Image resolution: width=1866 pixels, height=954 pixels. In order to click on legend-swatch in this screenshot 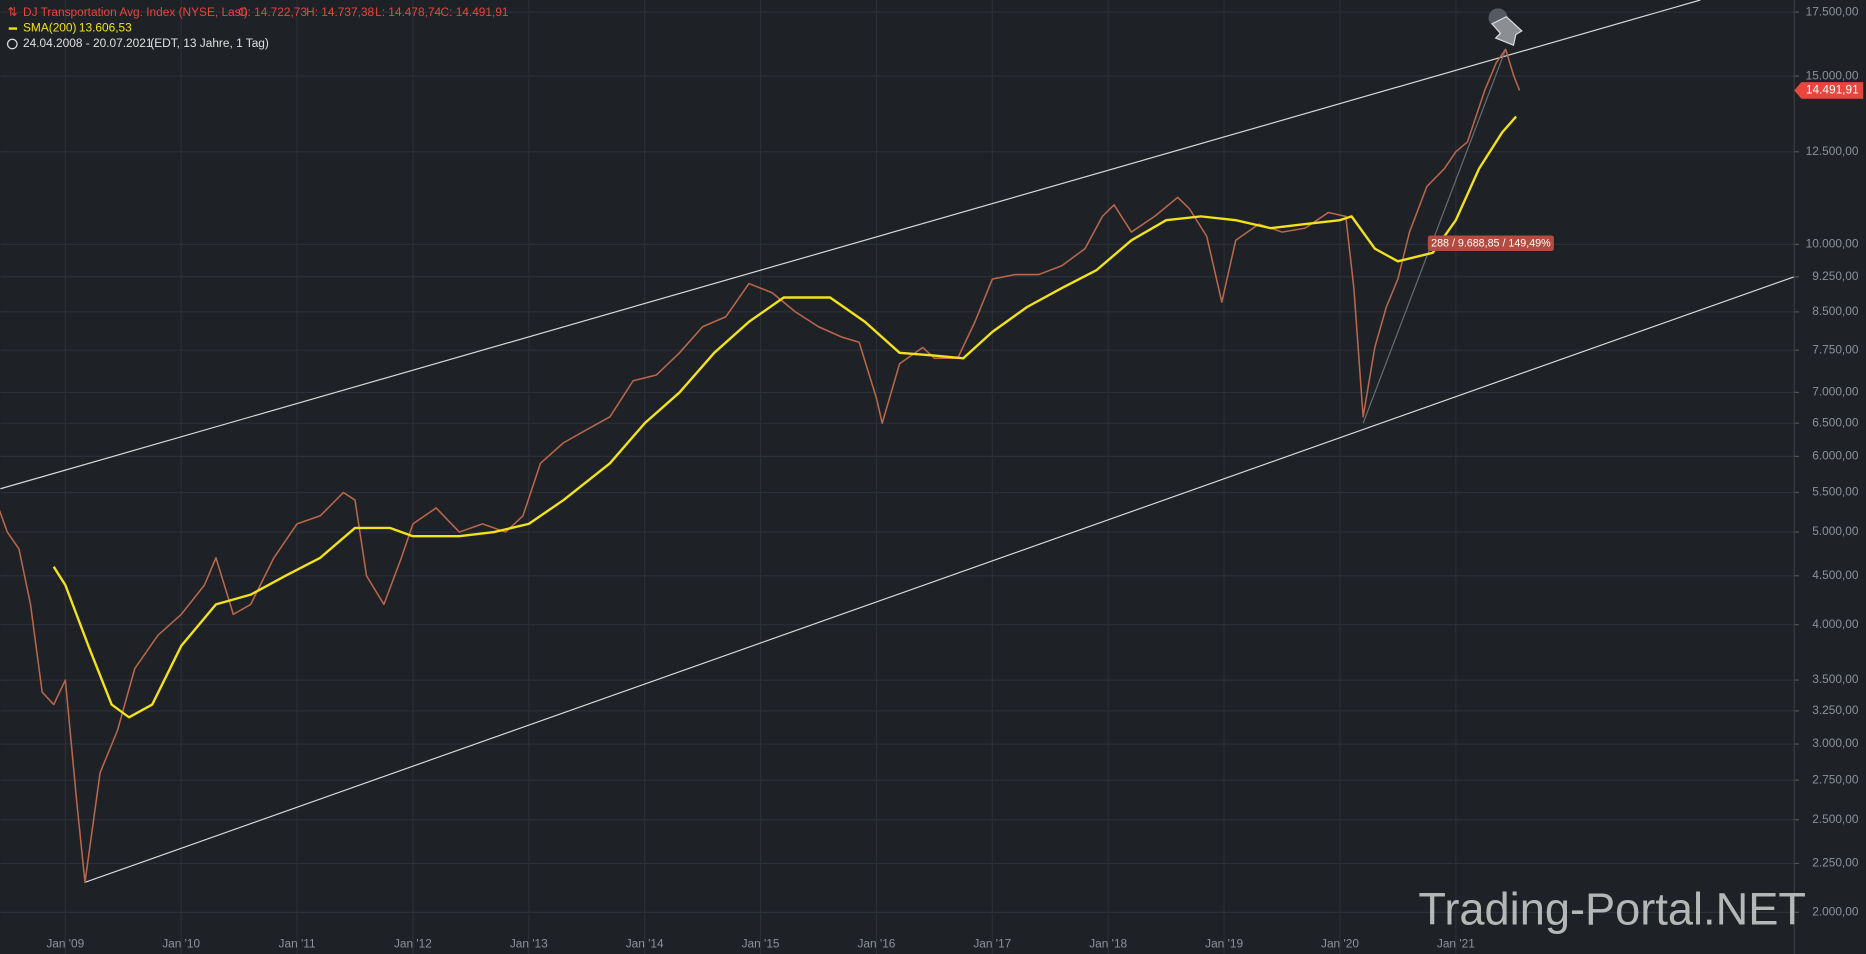, I will do `click(13, 28)`.